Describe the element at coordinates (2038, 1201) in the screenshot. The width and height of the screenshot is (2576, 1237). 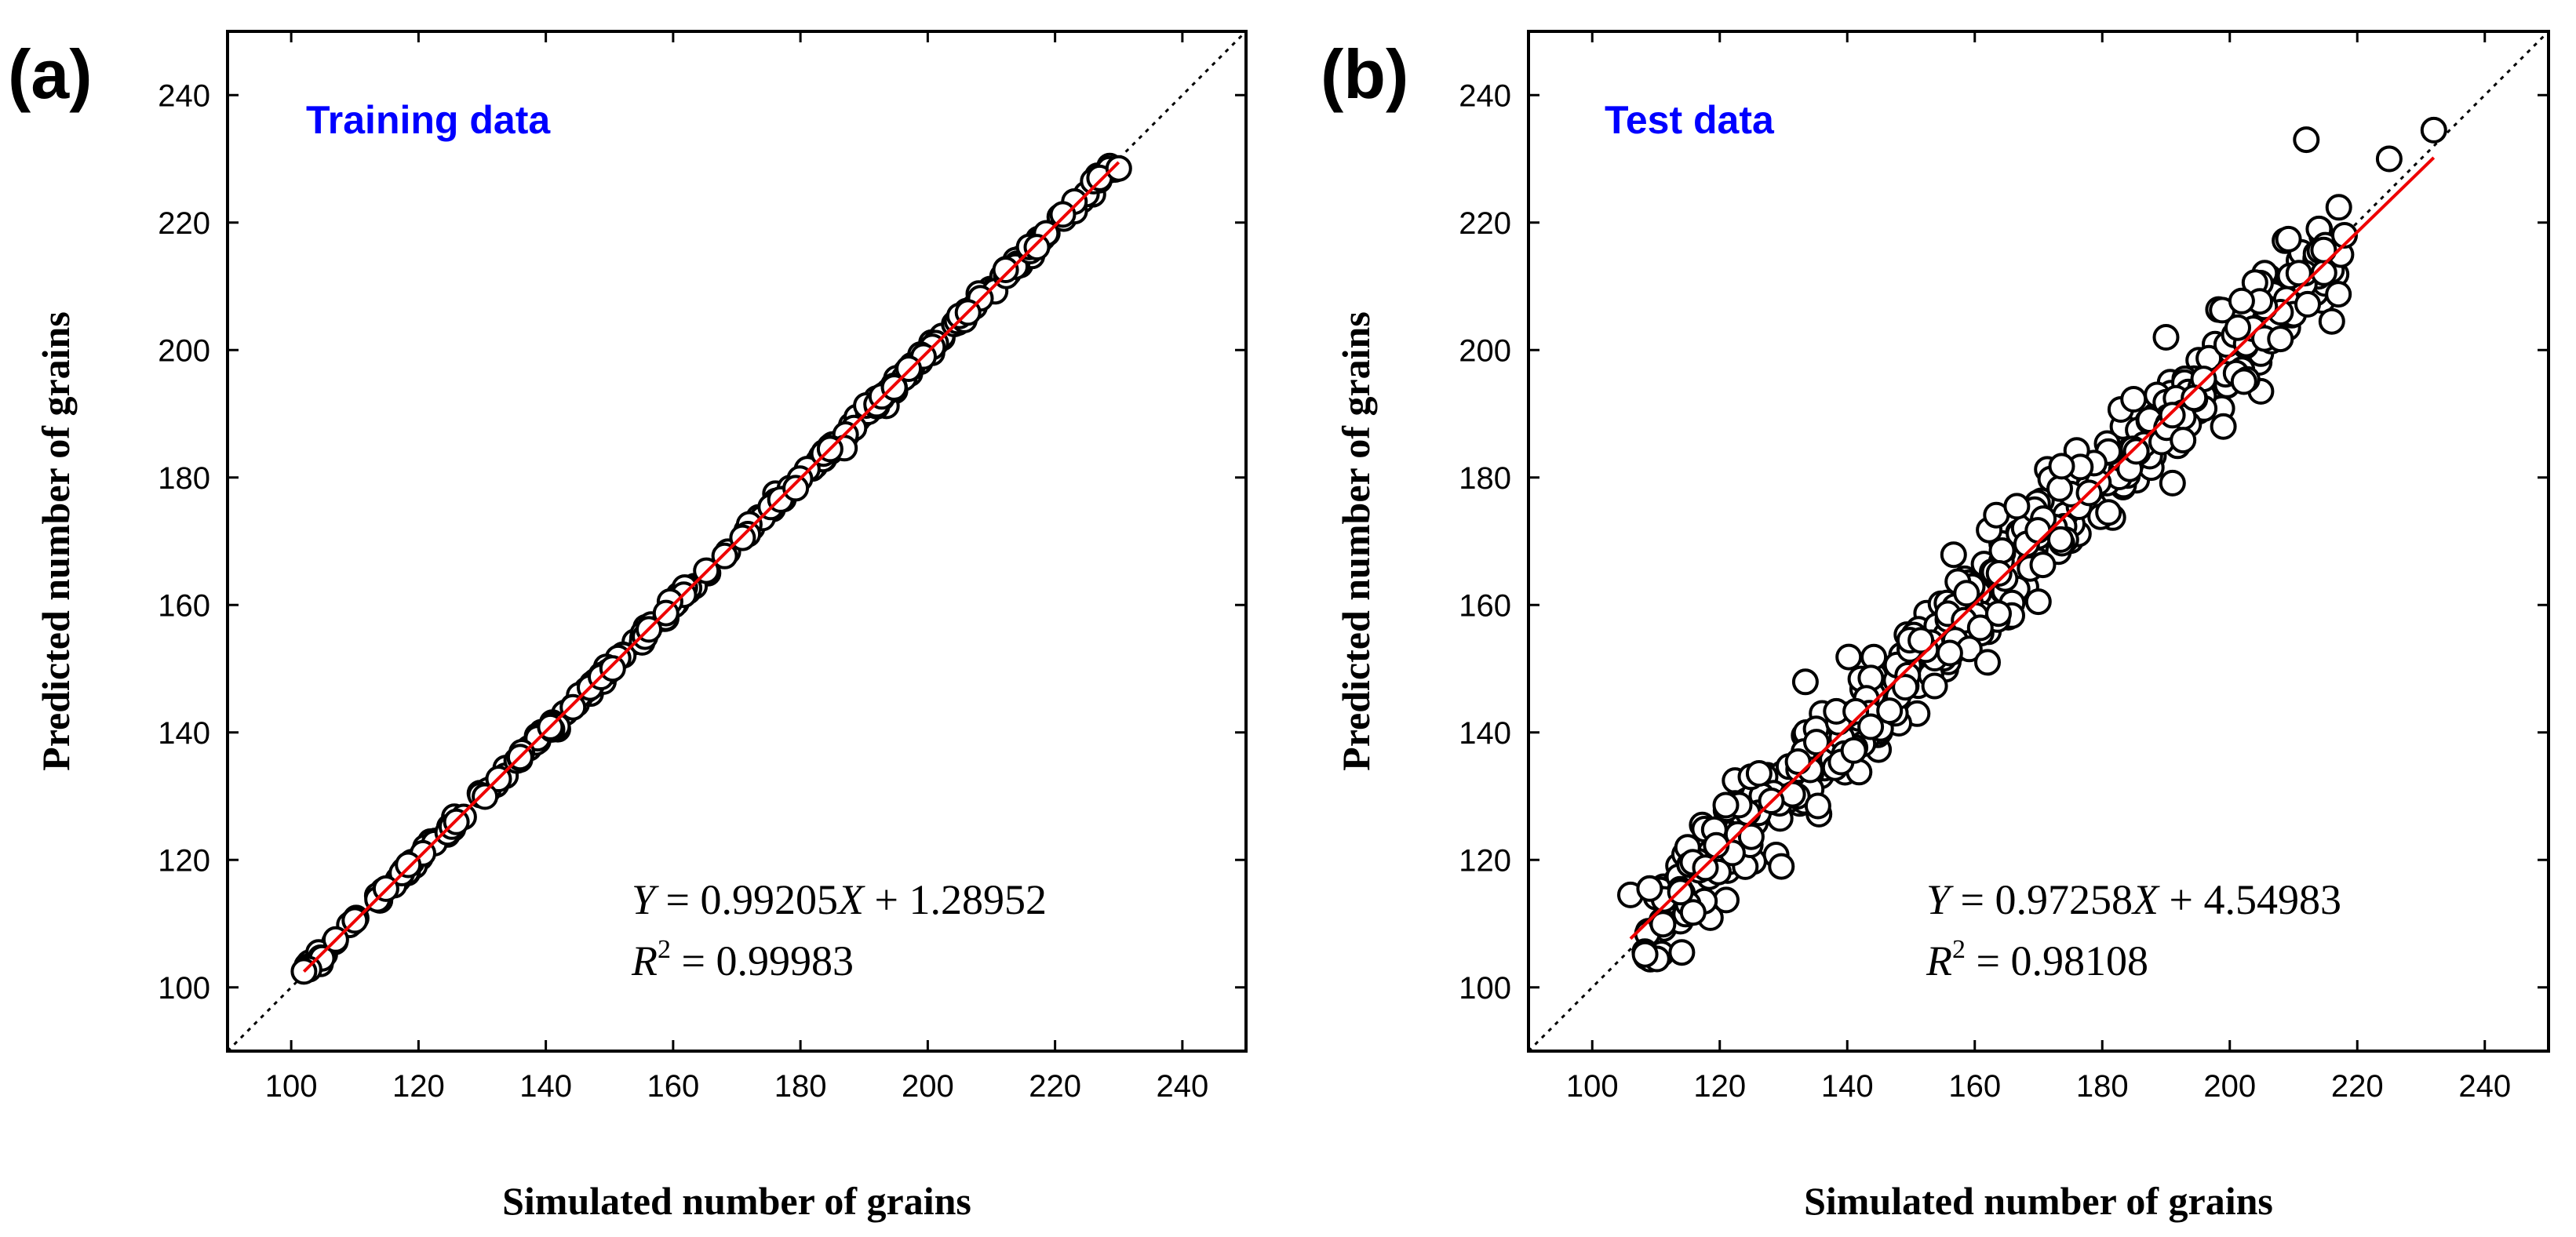
I see `x-axis-label: Simulated number of grains` at that location.